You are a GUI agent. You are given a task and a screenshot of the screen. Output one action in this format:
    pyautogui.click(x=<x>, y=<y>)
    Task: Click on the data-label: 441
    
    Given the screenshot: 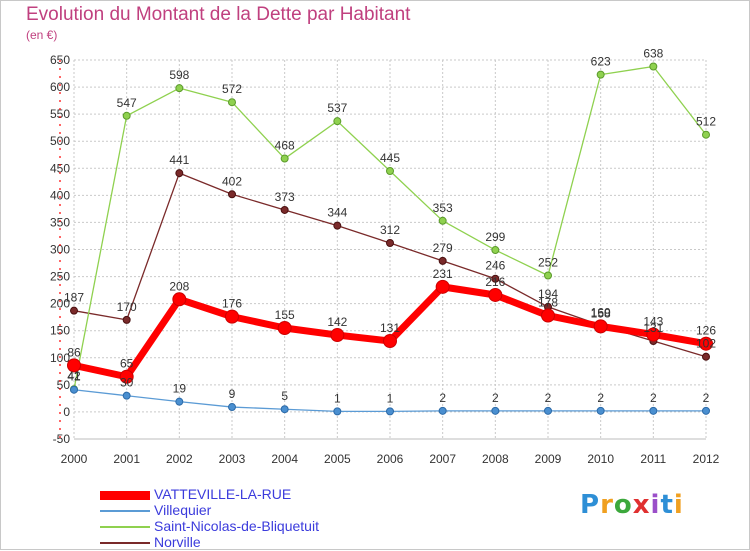 What is the action you would take?
    pyautogui.click(x=179, y=160)
    